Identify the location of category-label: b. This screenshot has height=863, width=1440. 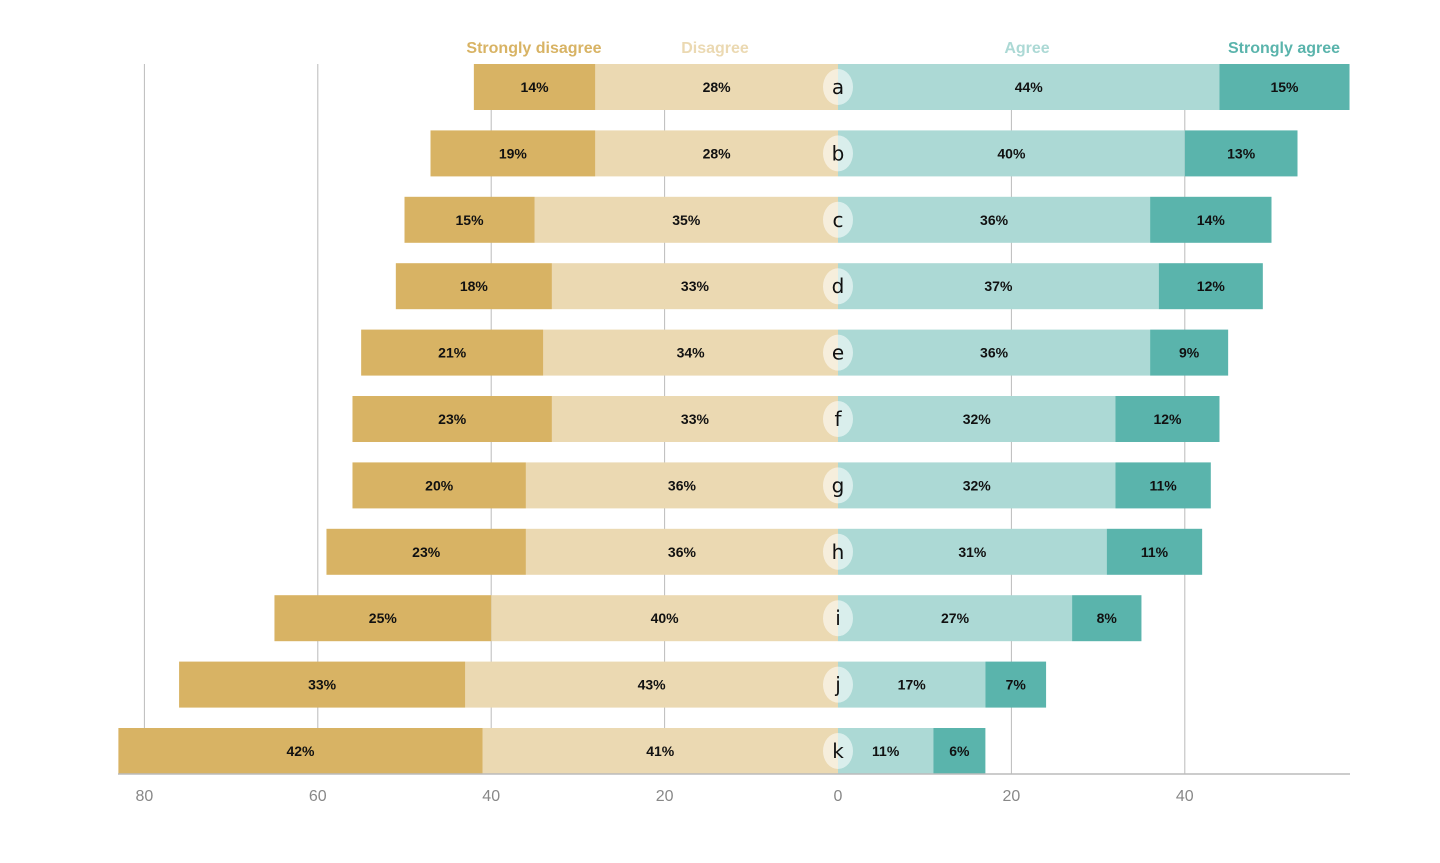
(838, 153).